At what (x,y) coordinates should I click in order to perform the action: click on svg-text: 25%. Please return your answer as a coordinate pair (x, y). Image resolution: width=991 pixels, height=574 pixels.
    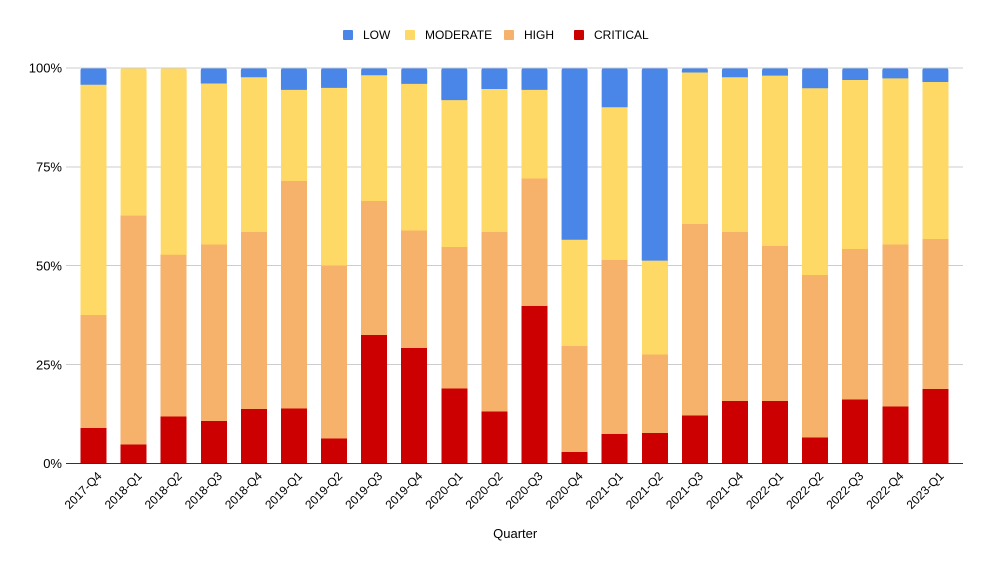
    Looking at the image, I should click on (49, 364).